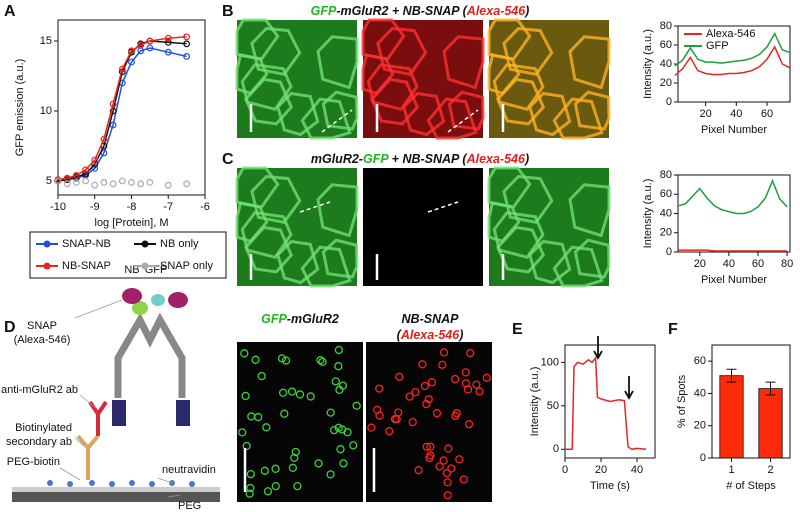 This screenshot has height=512, width=800. Describe the element at coordinates (598, 348) in the screenshot. I see `arrow` at that location.